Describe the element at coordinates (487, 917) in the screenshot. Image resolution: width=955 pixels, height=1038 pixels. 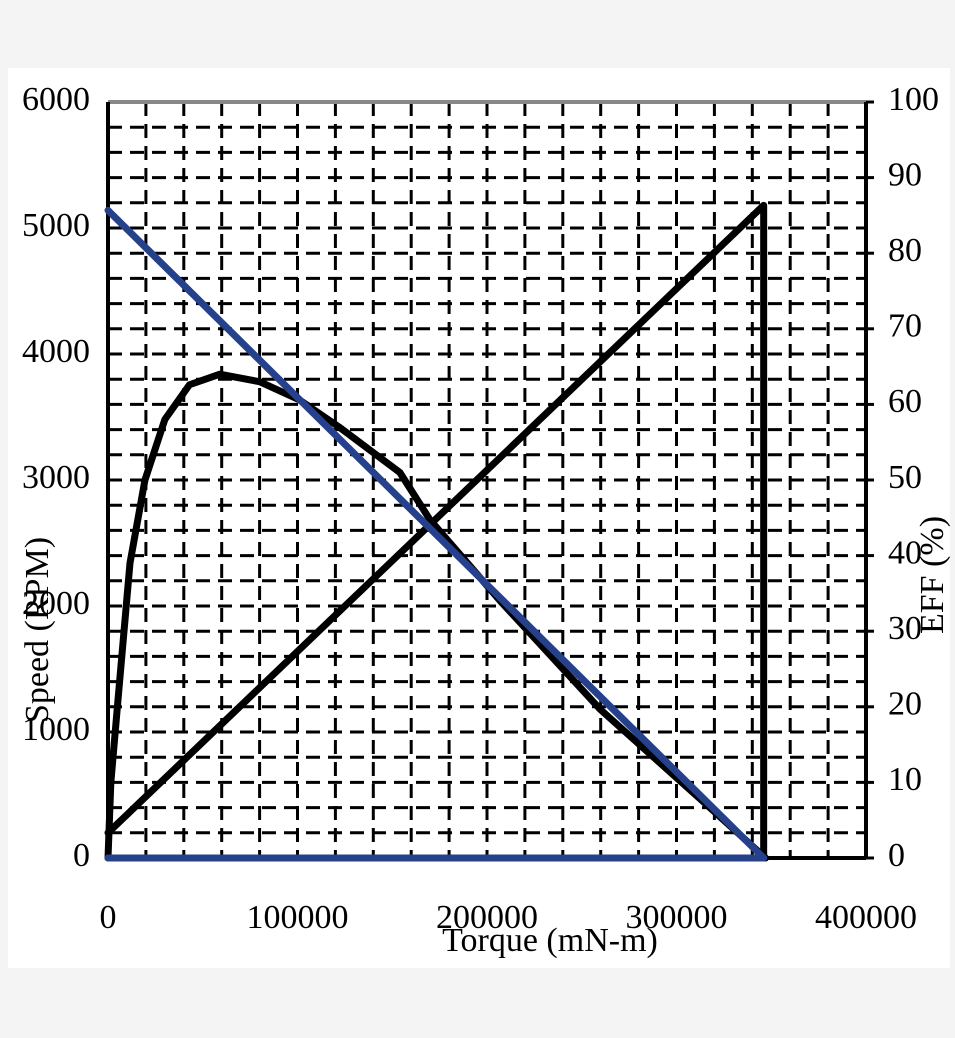
I see `x-tick-label: 200000` at that location.